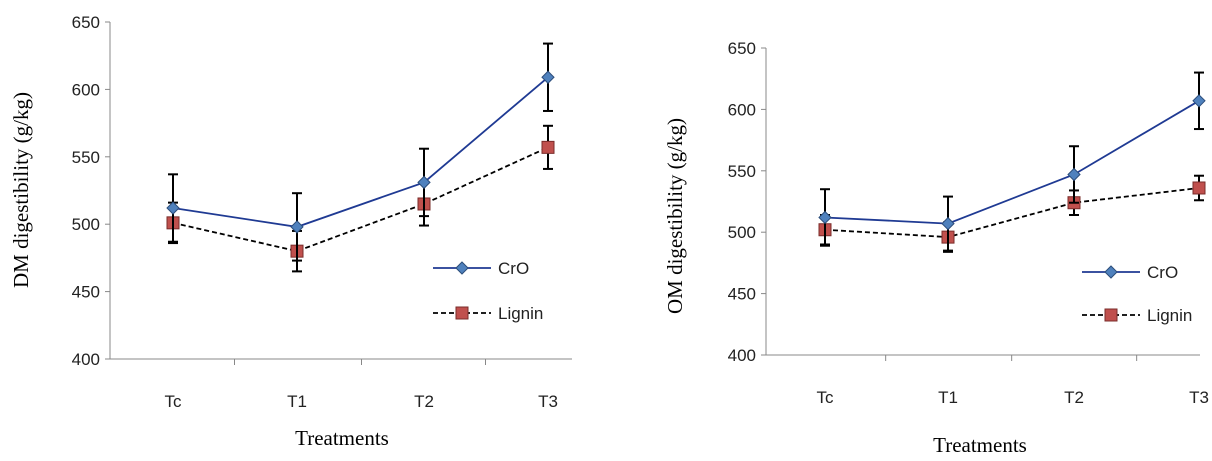  Describe the element at coordinates (21, 190) in the screenshot. I see `y-axis-title: DM digestibility (g/kg)` at that location.